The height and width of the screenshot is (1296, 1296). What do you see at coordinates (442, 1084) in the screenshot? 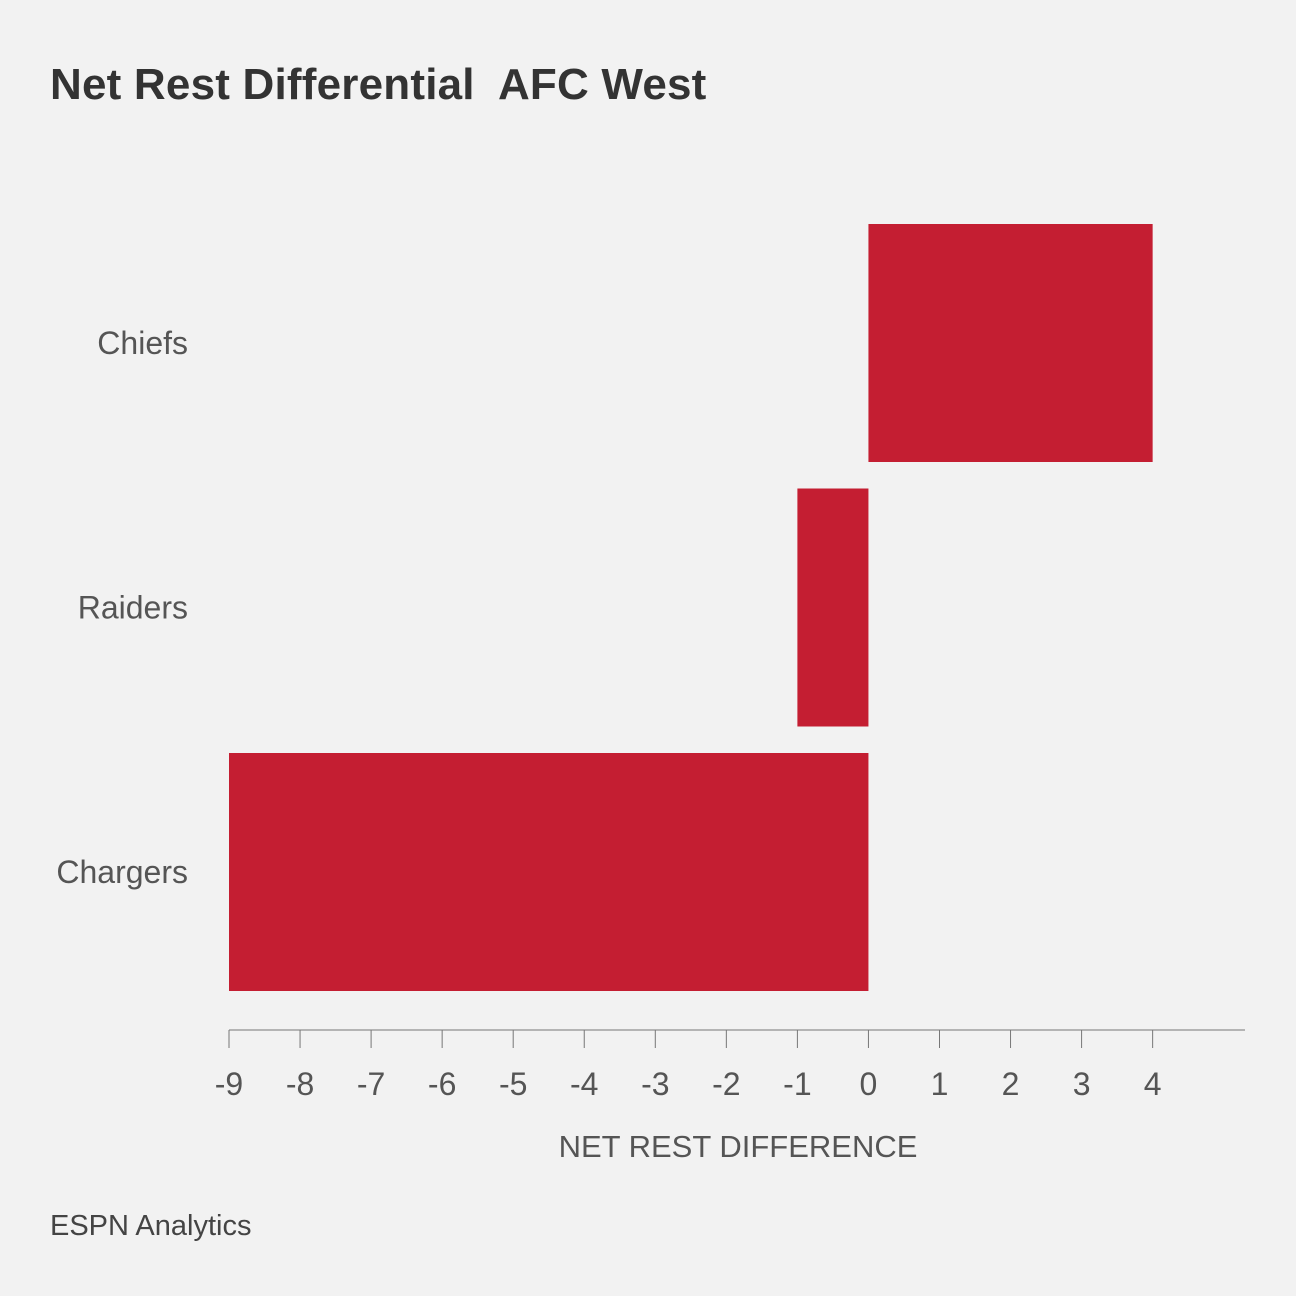
I see `x-tick-label: -6` at bounding box center [442, 1084].